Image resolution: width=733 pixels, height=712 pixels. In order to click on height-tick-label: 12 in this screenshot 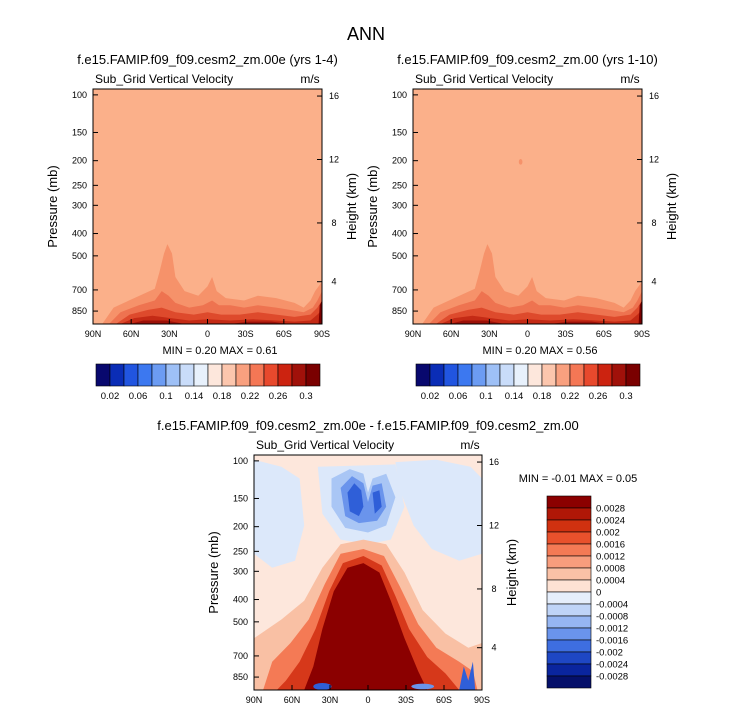, I will do `click(654, 160)`.